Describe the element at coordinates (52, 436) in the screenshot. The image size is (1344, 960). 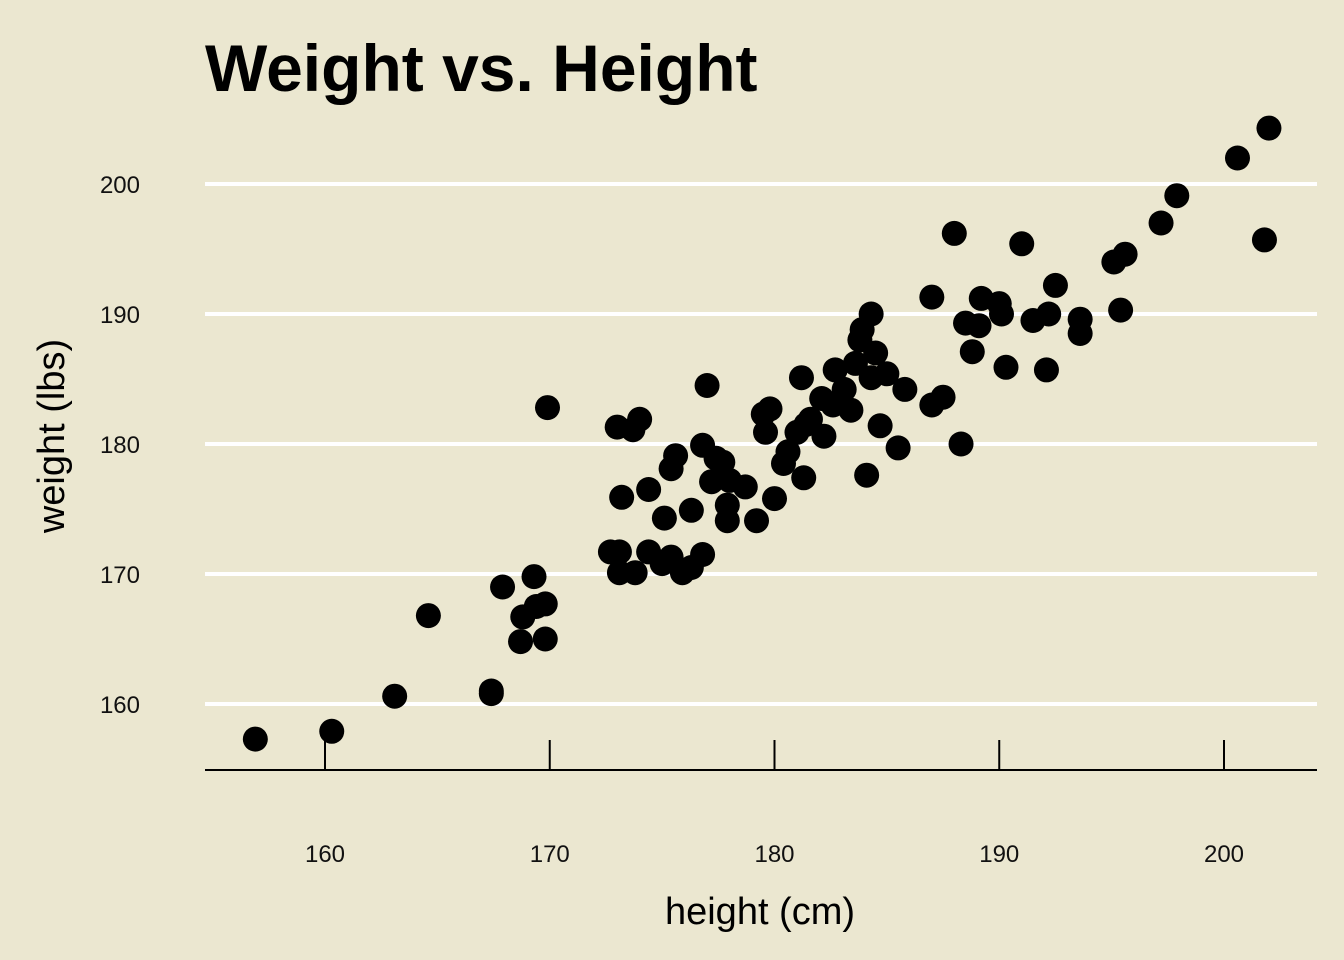
I see `y-axis-title: weight (lbs)` at that location.